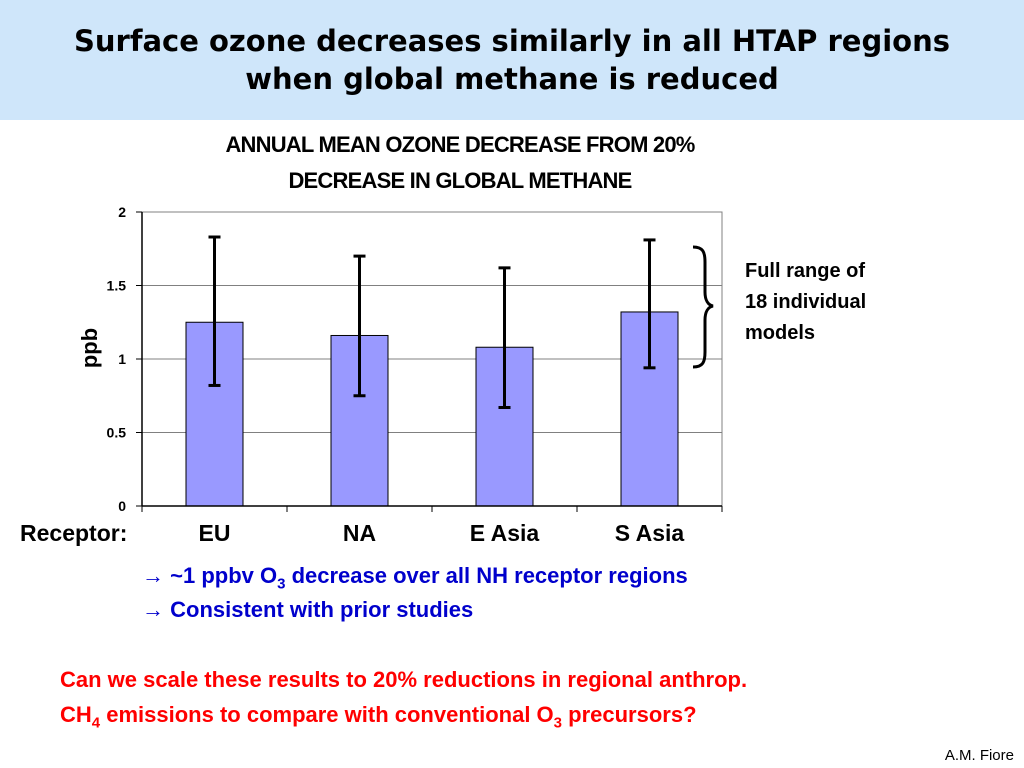 The height and width of the screenshot is (768, 1024). I want to click on annotation-line3: models, so click(780, 333).